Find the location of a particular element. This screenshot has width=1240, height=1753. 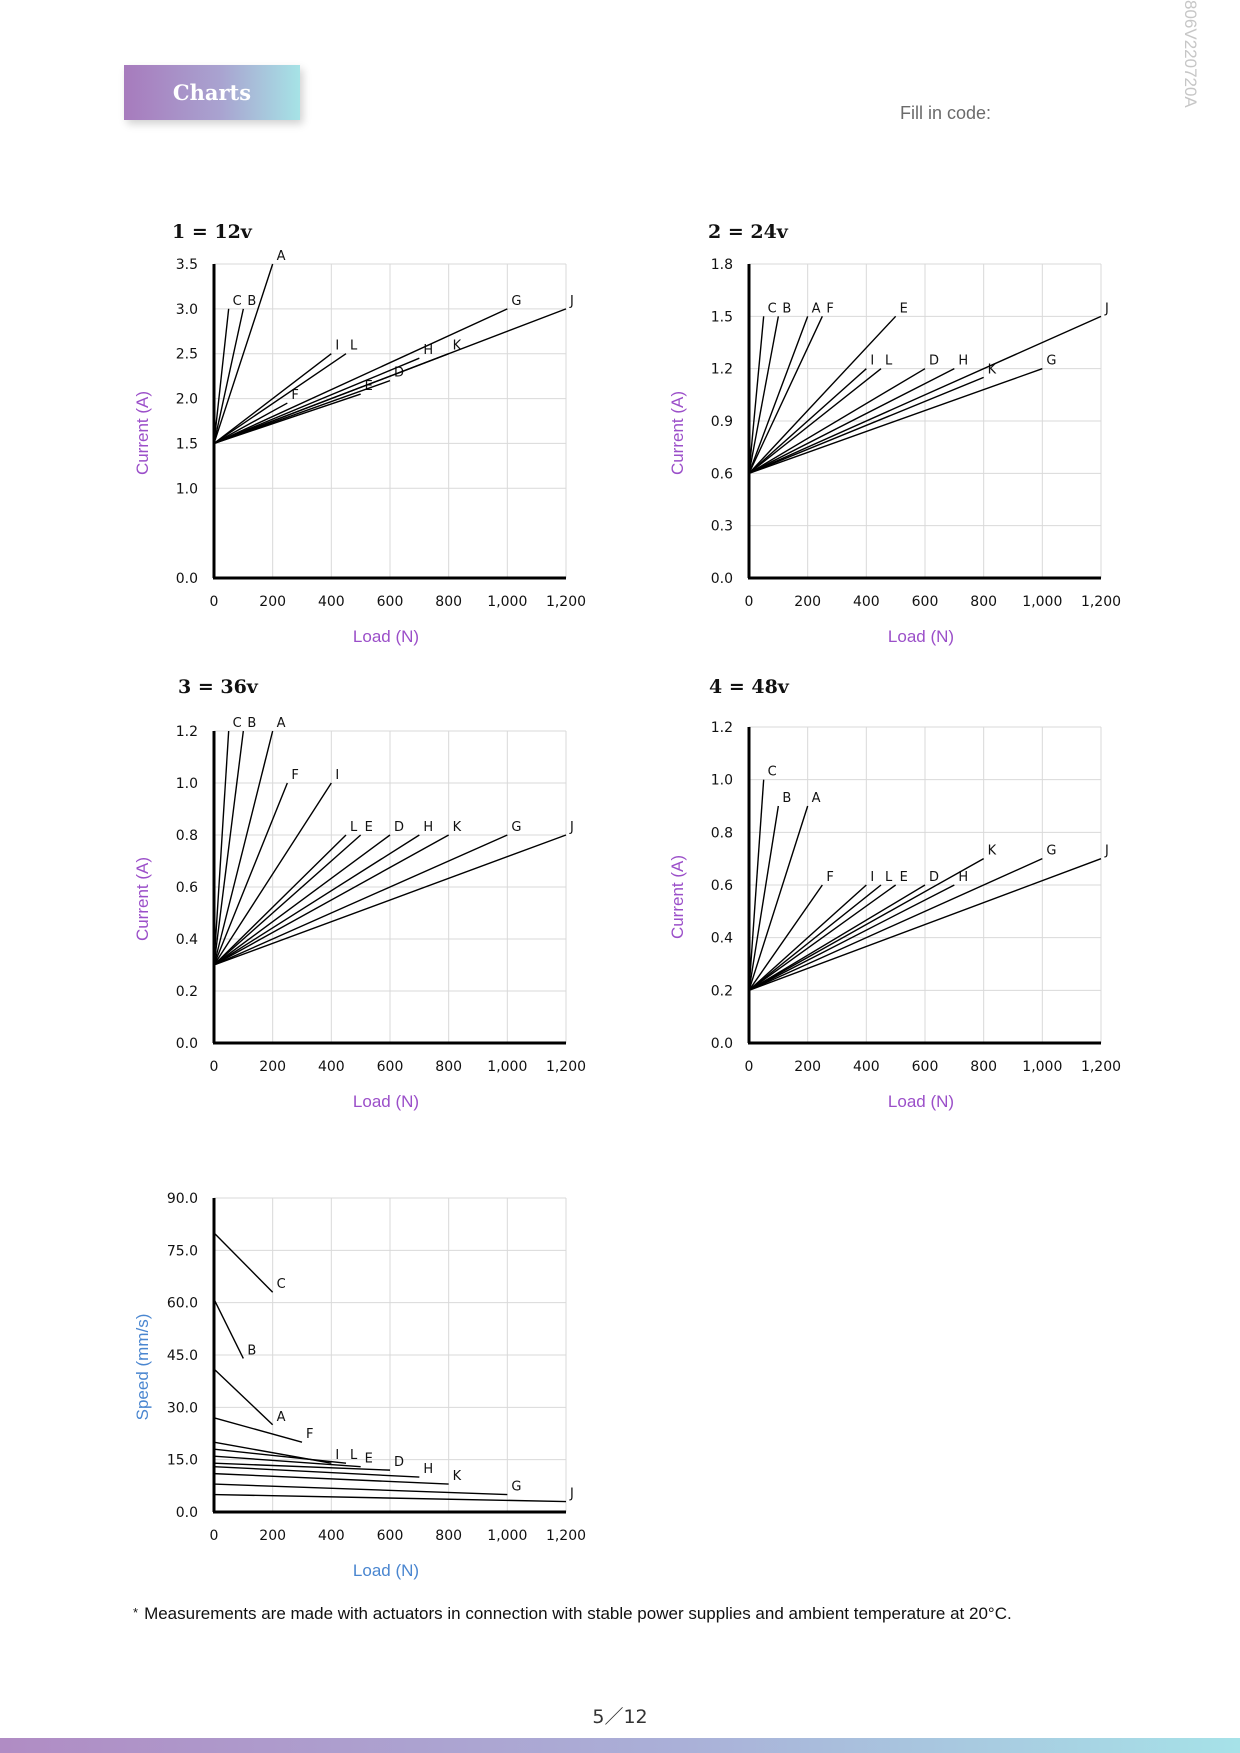

section-title: Charts is located at coordinates (212, 92).